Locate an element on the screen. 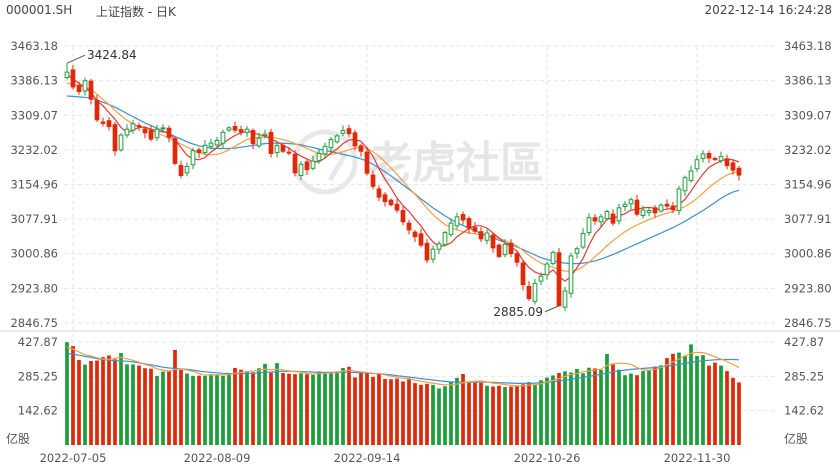 The height and width of the screenshot is (470, 840). low-annotation-label: 2885.09 is located at coordinates (518, 312).